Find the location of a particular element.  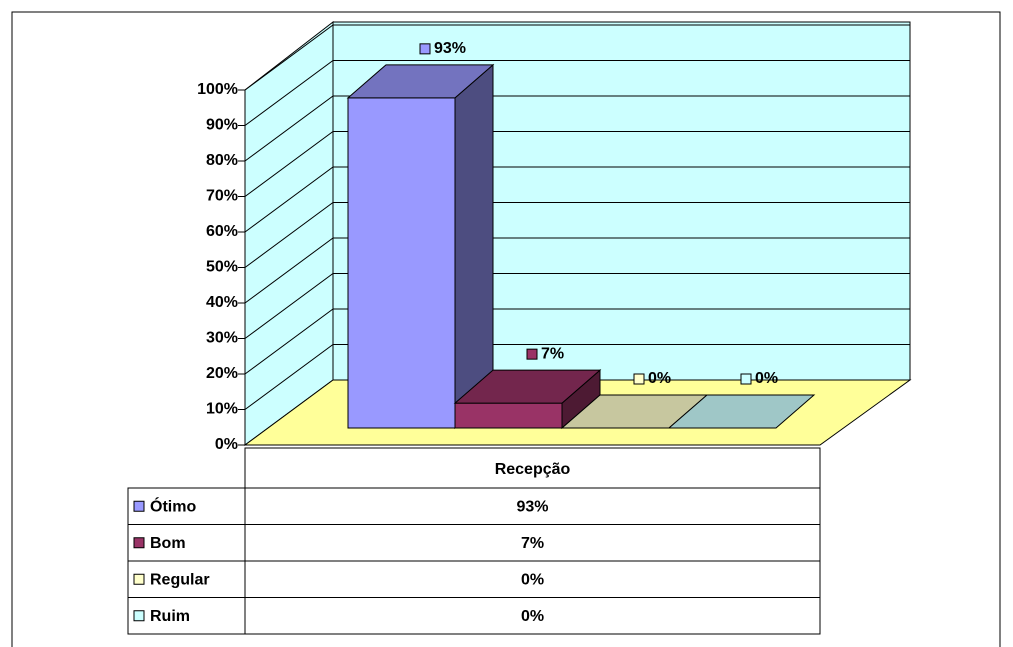

bar-side is located at coordinates (474, 246).